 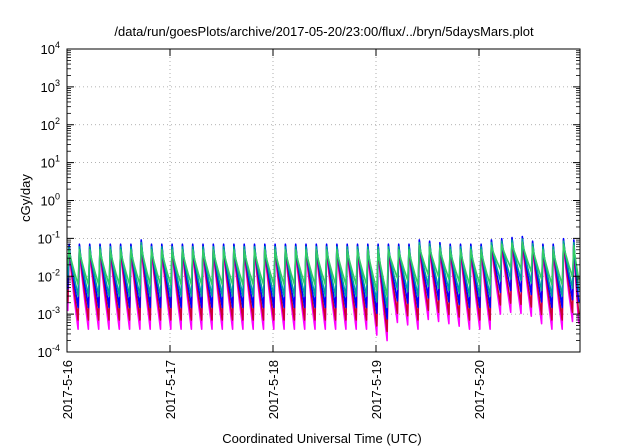 I want to click on y-tick-label: 10⁴, so click(x=50, y=48).